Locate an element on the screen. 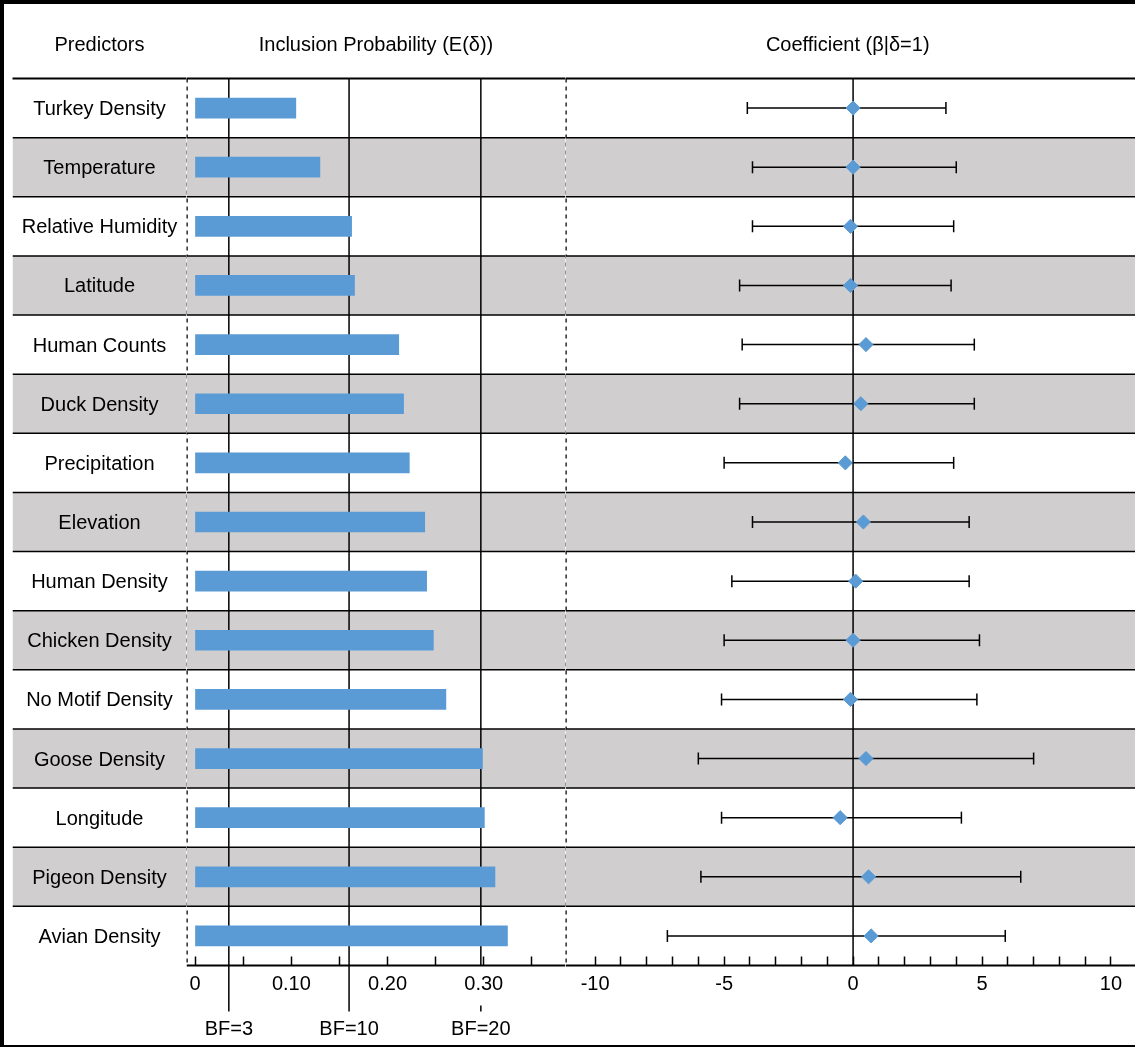 The height and width of the screenshot is (1054, 1140). y-tick-label: Turkey Density is located at coordinates (99, 108).